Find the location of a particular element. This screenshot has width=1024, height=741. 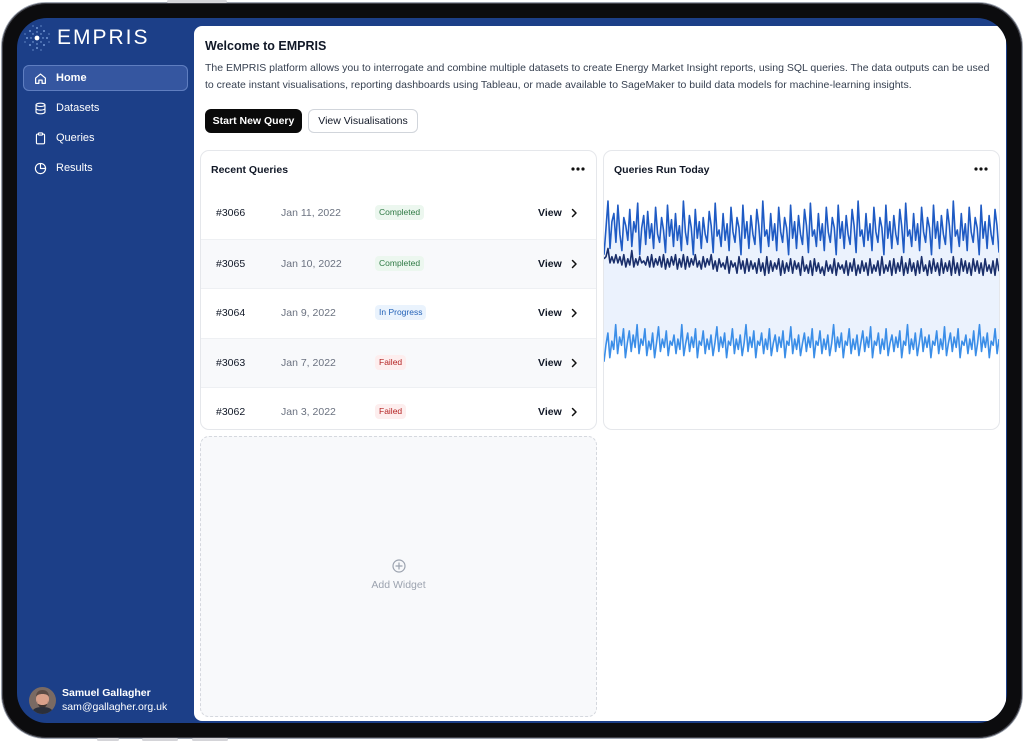

query-id: #3062 is located at coordinates (231, 412).